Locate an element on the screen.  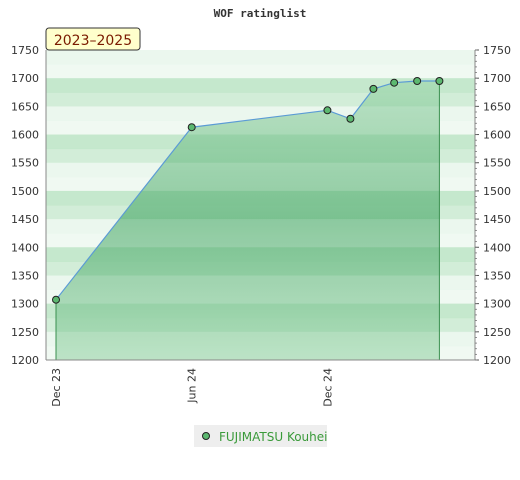
y-tick-label-left: 1350 is located at coordinates (25, 275).